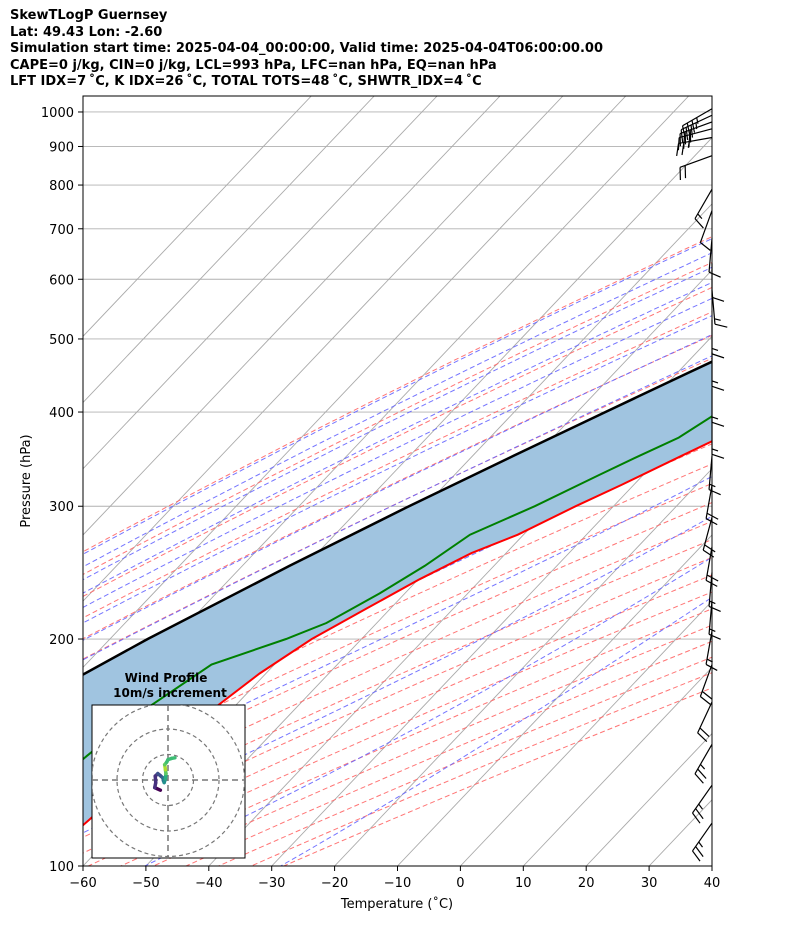  I want to click on title-station: SkewTLogP Guernsey, so click(89, 15).